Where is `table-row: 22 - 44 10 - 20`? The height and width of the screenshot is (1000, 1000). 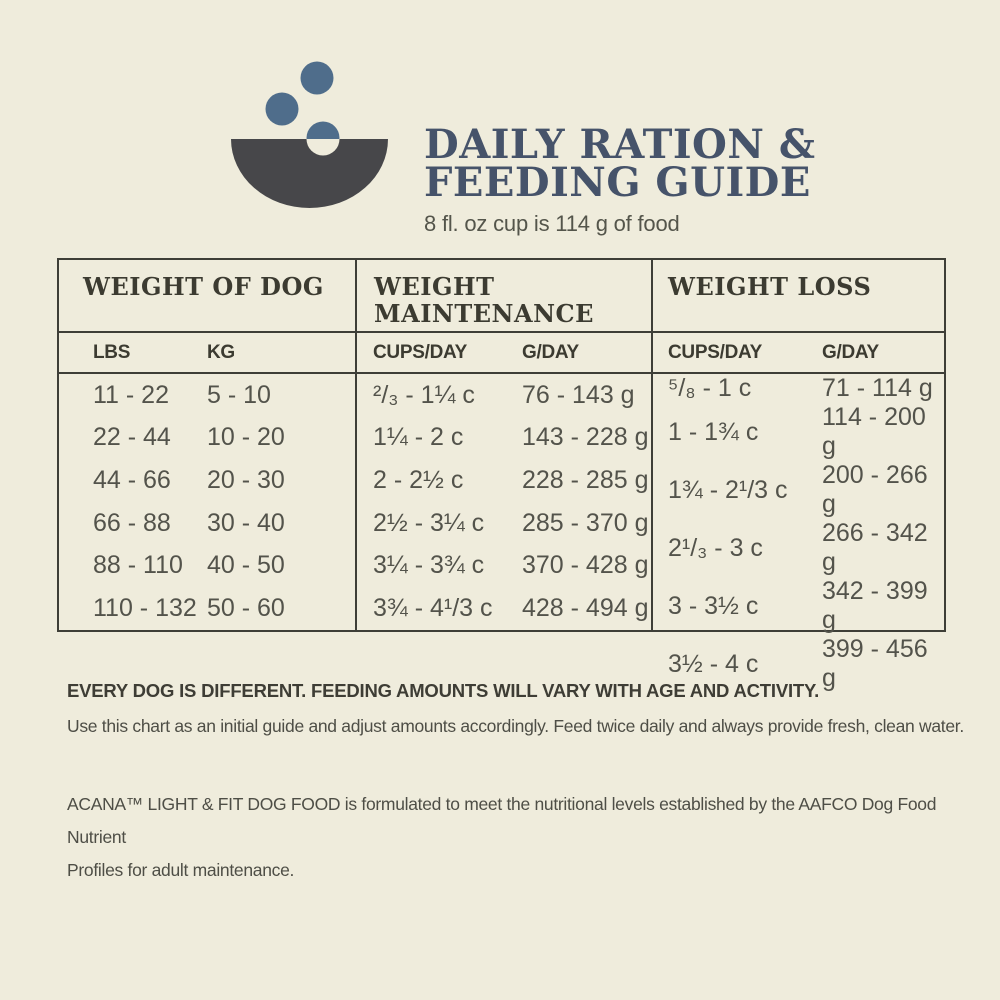 table-row: 22 - 44 10 - 20 is located at coordinates (207, 438).